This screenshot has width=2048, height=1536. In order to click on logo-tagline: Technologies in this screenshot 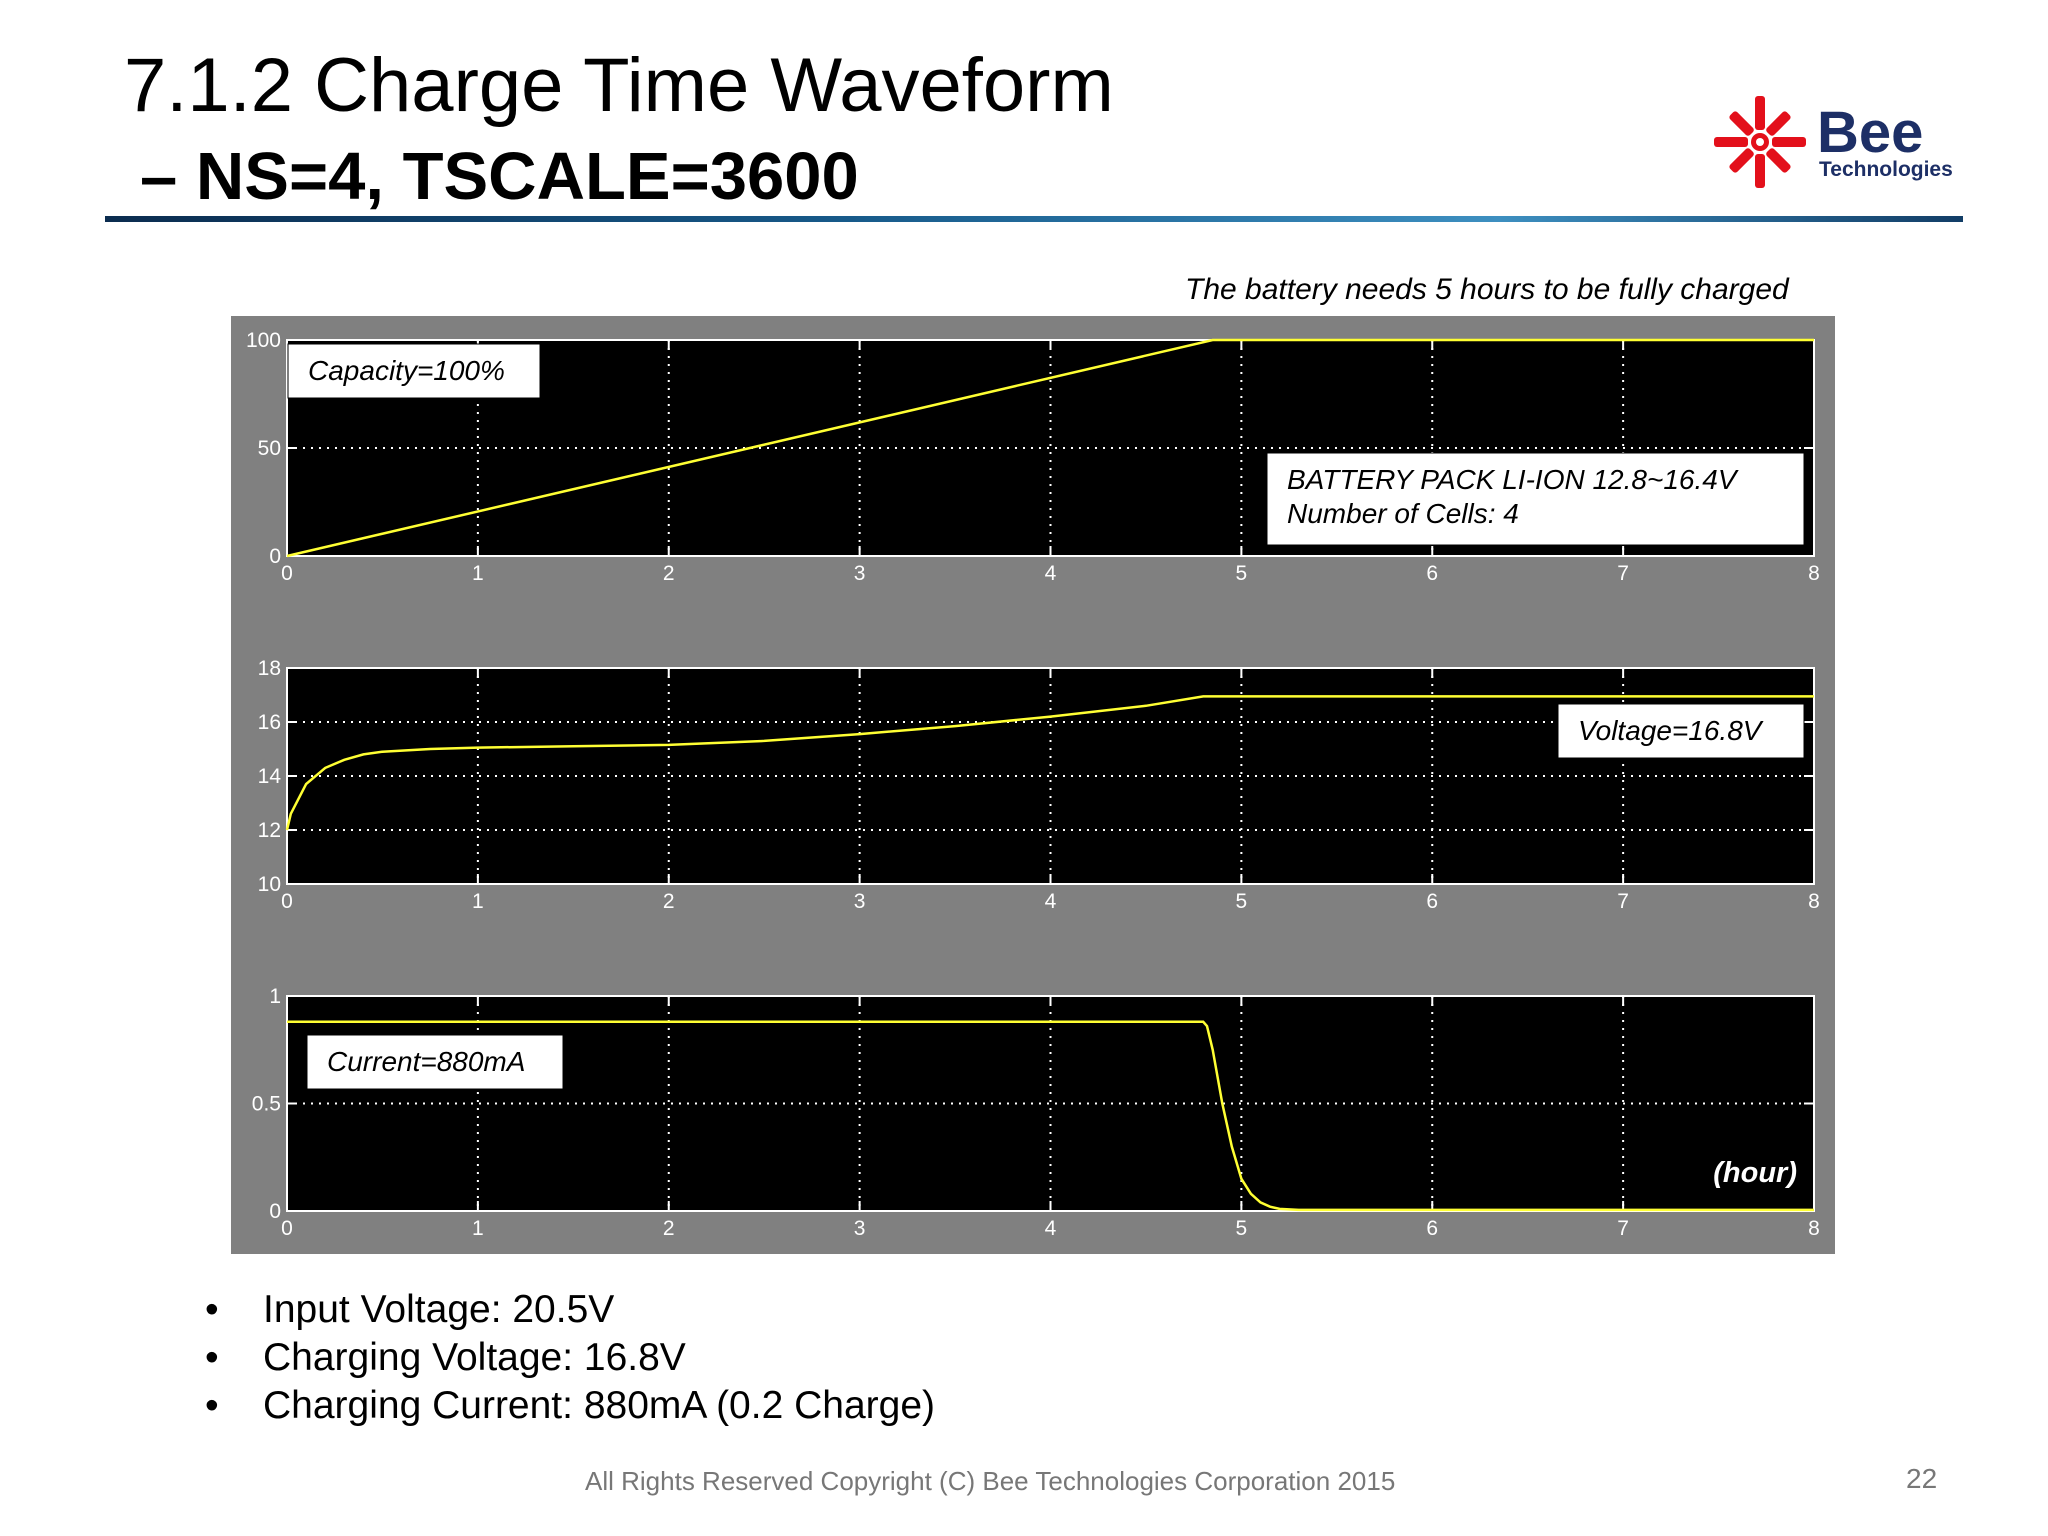, I will do `click(1886, 169)`.